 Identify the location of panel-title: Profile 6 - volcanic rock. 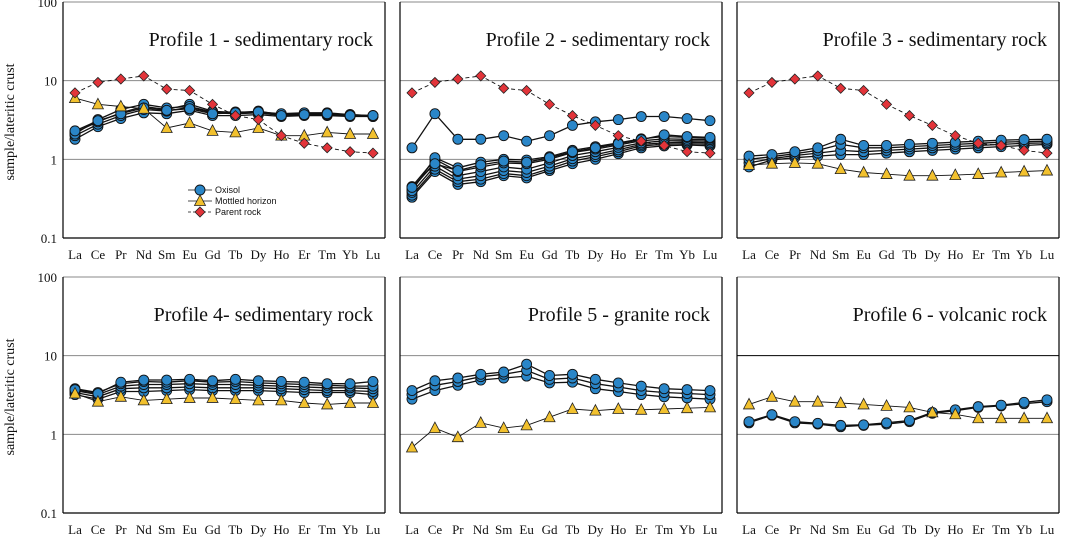
(950, 315).